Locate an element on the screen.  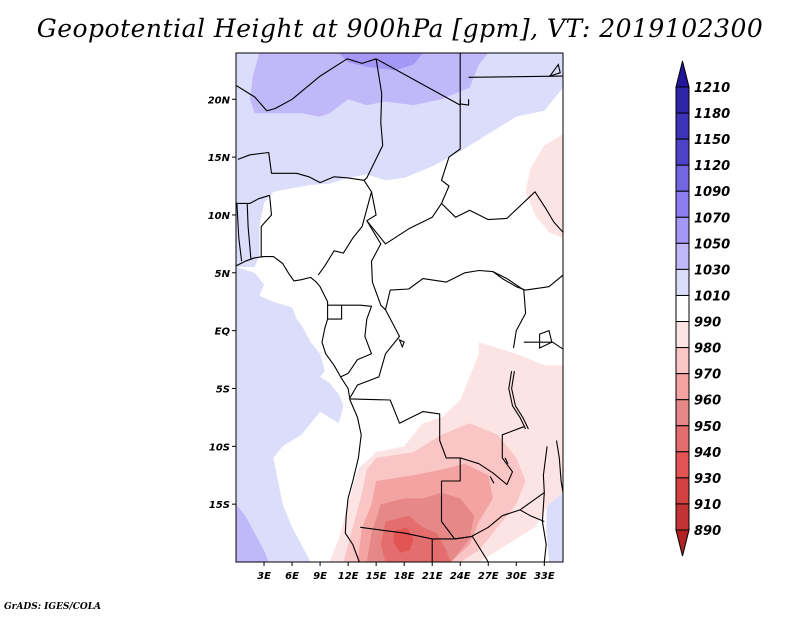
colorbar-label: 1120 is located at coordinates (712, 166).